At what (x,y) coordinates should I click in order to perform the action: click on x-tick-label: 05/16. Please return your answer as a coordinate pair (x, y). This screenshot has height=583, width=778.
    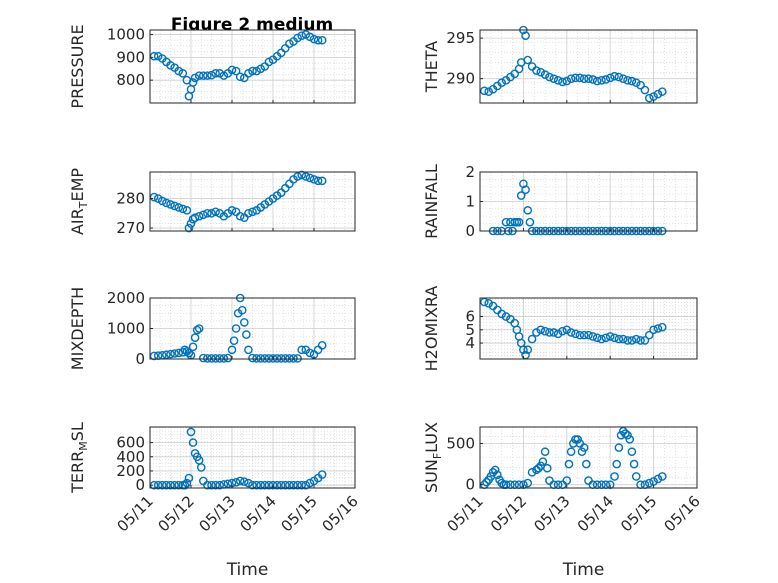
    Looking at the image, I should click on (682, 513).